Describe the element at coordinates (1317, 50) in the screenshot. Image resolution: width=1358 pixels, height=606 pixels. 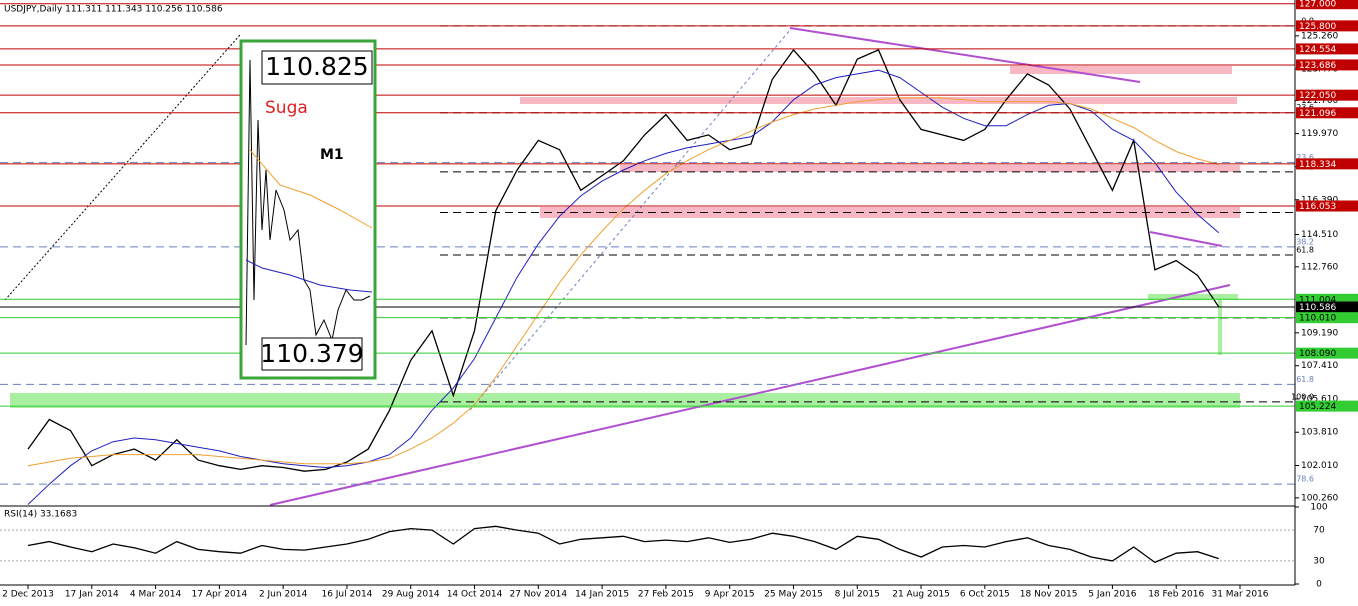
I see `level-label: 124.554` at that location.